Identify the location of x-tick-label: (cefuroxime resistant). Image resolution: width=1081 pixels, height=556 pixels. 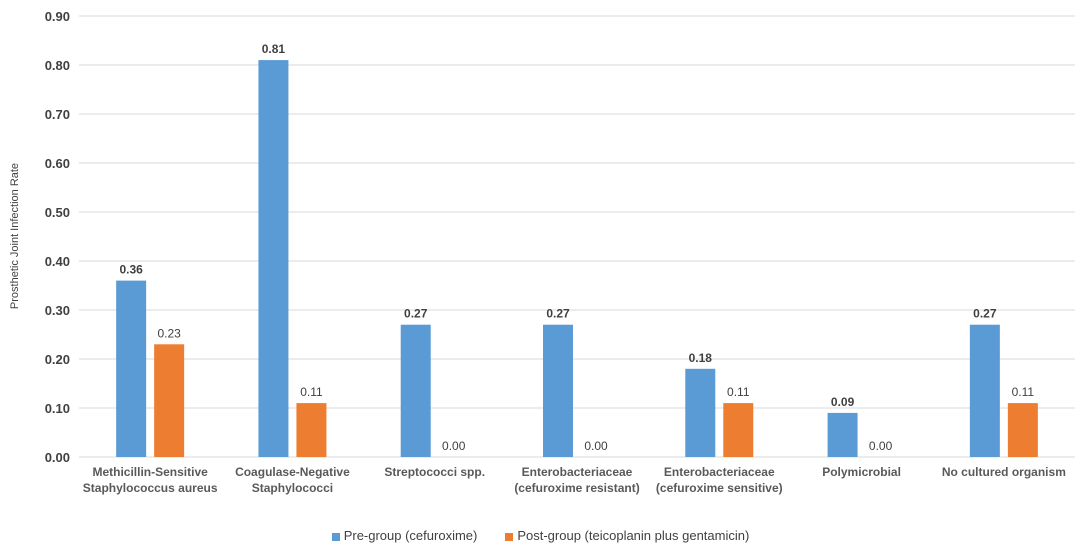
(576, 488).